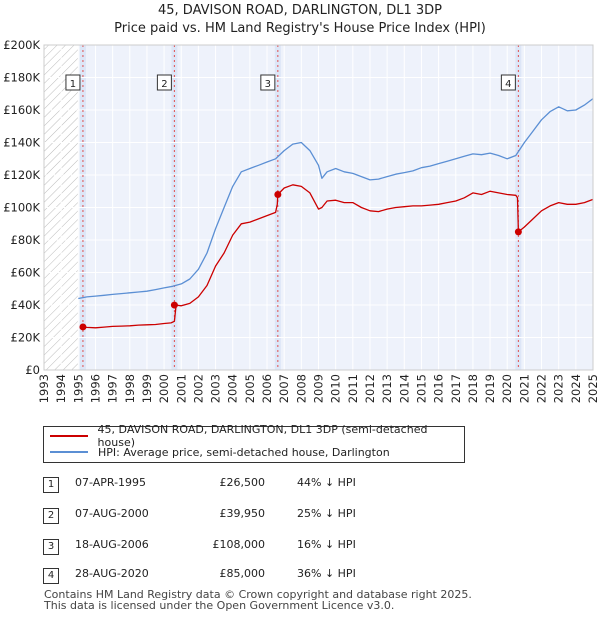  I want to click on annotation-label: 2, so click(164, 84).